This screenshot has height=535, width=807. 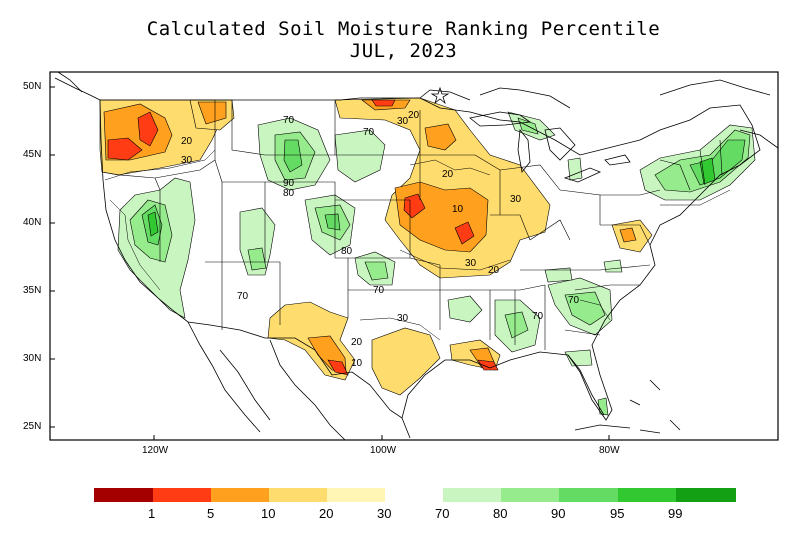 I want to click on canada-hudson, so click(x=445, y=95).